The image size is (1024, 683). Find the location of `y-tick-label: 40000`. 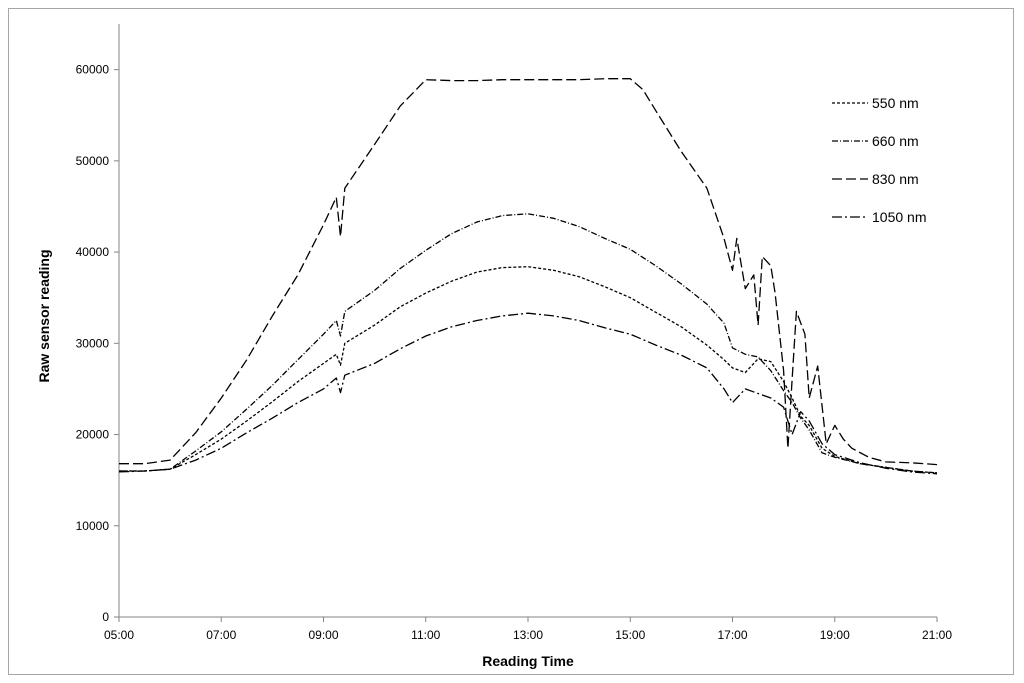

y-tick-label: 40000 is located at coordinates (93, 252).